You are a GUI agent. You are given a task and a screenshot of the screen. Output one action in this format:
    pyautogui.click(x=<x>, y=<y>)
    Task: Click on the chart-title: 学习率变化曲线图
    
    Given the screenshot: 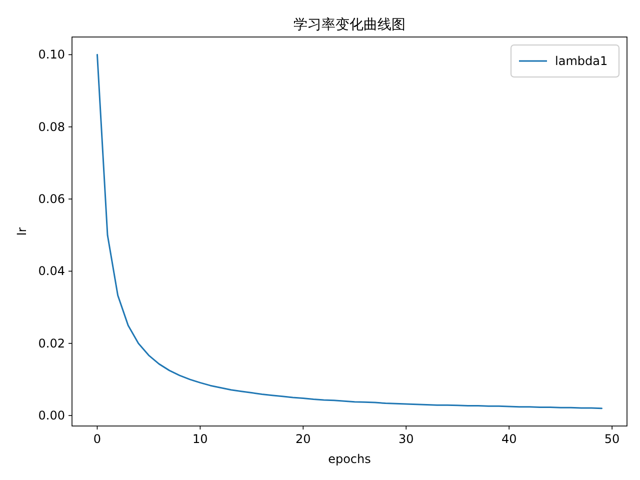 What is the action you would take?
    pyautogui.click(x=350, y=25)
    